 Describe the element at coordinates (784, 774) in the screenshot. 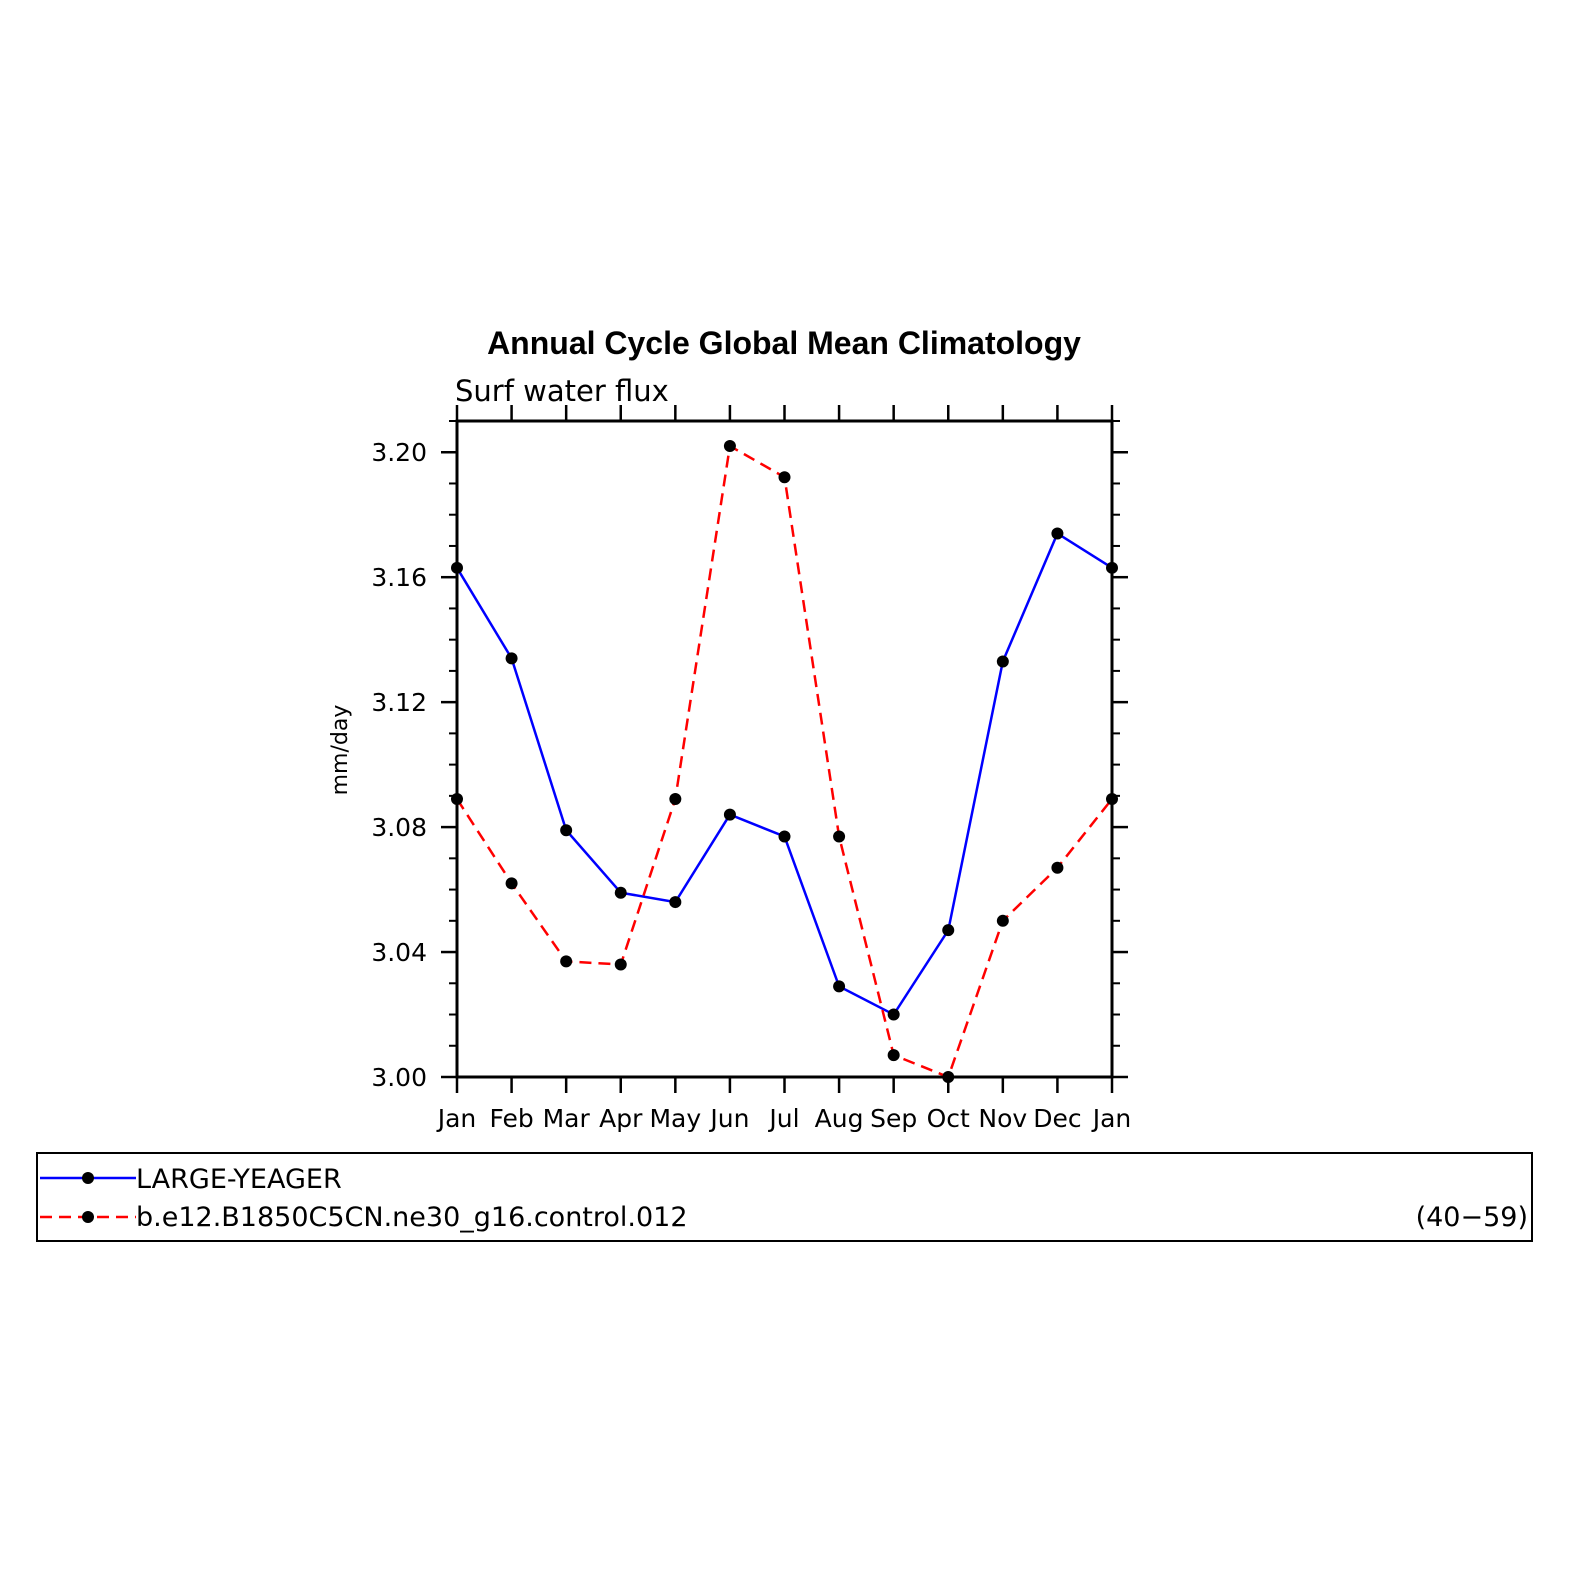

I see `series-line-large-yeager` at that location.